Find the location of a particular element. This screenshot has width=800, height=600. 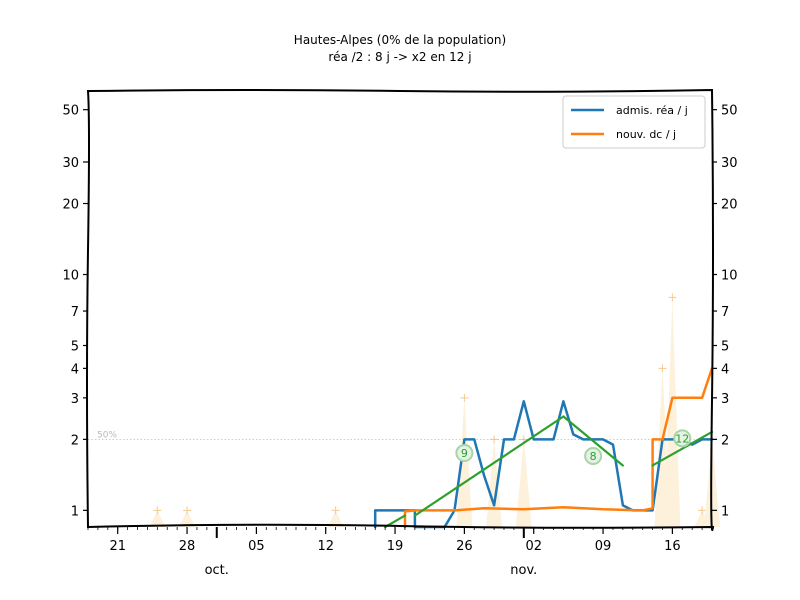

legend: admis. réa / j nouv. dc / j is located at coordinates (634, 122).